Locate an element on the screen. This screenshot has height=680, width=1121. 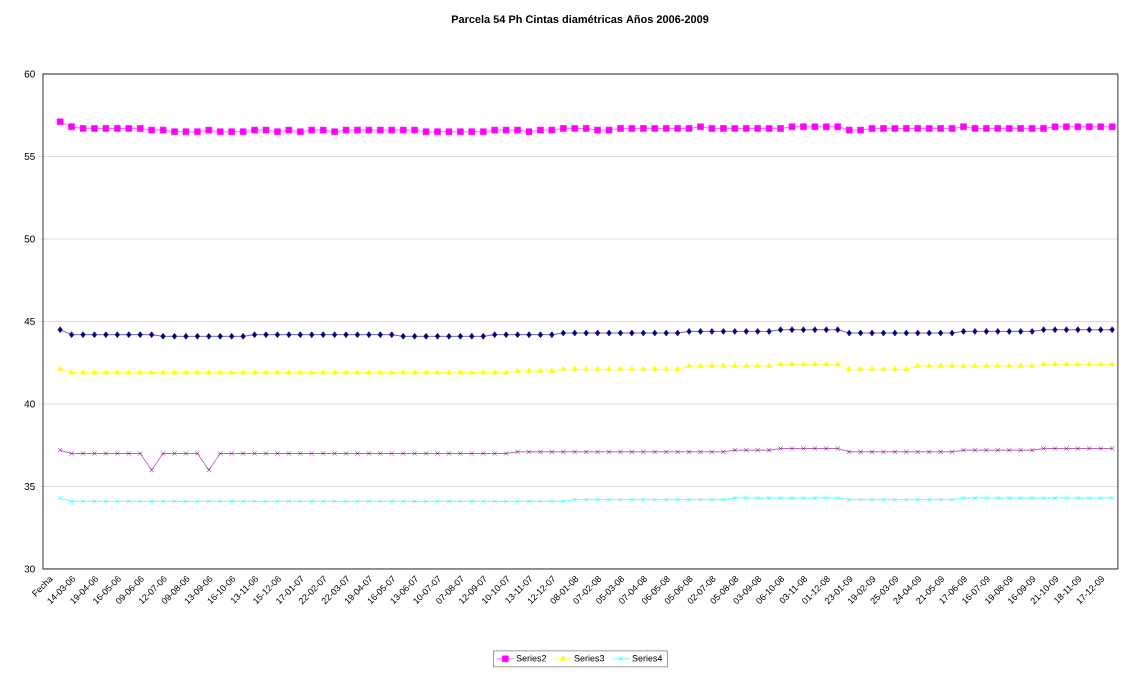
y-tick-label: 35 is located at coordinates (29, 486).